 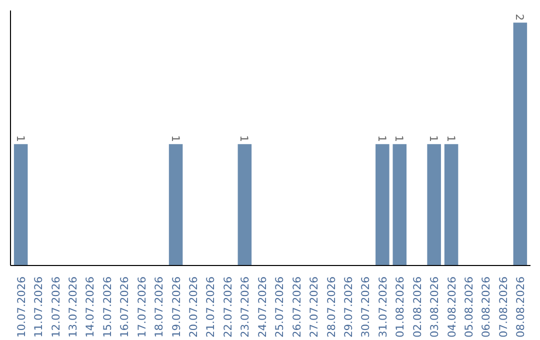 What do you see at coordinates (39, 307) in the screenshot?
I see `x-tick-label: 11.07.2026` at bounding box center [39, 307].